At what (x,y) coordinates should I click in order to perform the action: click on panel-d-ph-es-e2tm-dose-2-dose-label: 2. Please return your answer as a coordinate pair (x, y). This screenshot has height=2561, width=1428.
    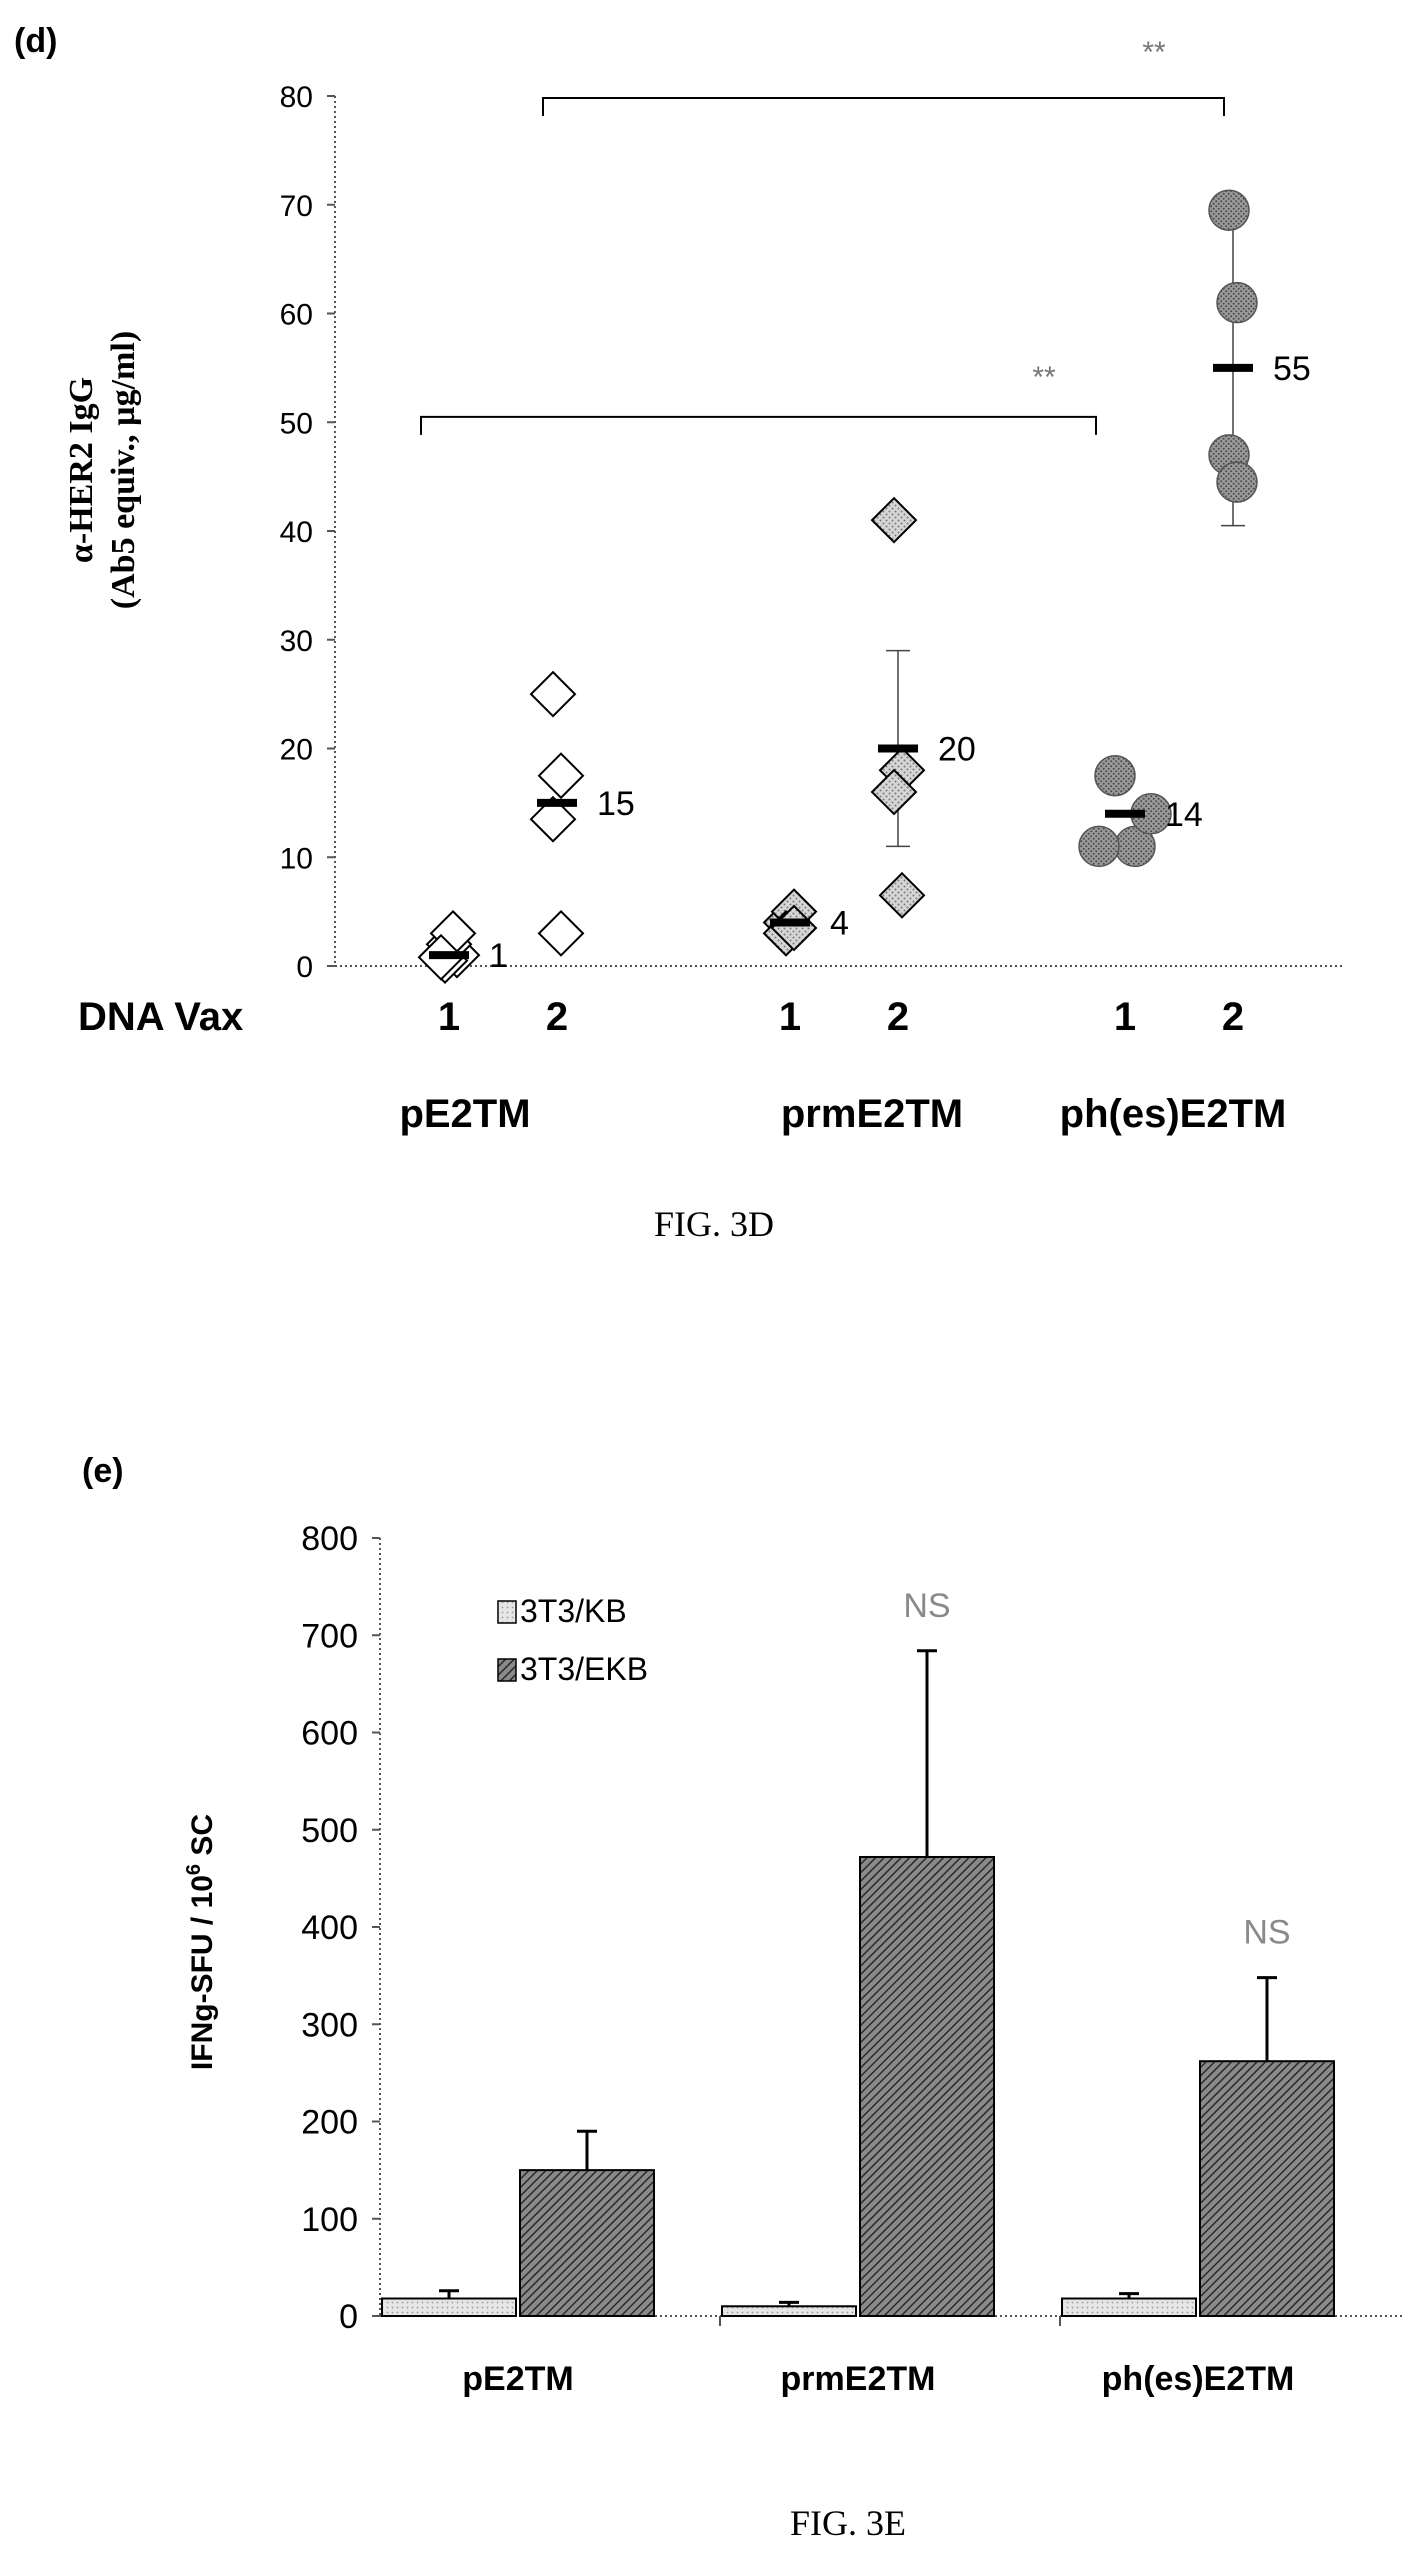
    Looking at the image, I should click on (1233, 1017).